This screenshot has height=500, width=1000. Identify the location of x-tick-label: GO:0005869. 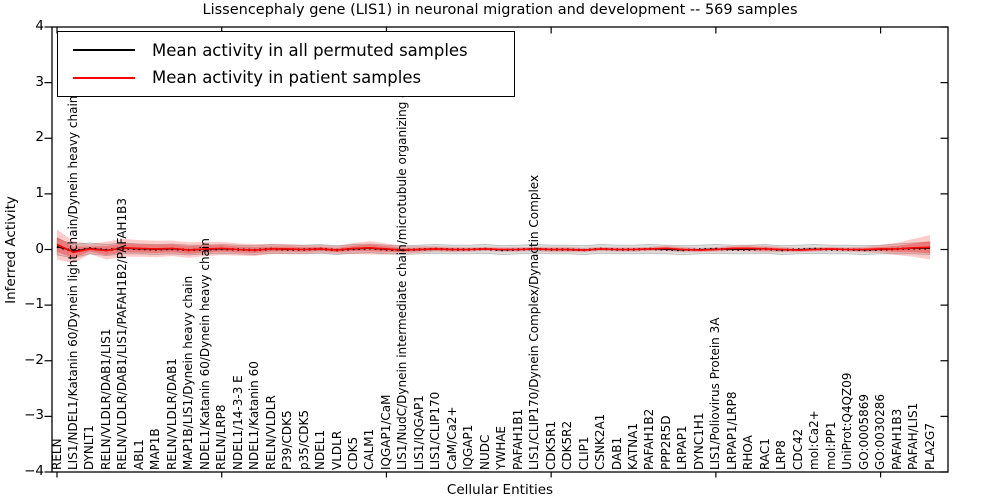
(863, 431).